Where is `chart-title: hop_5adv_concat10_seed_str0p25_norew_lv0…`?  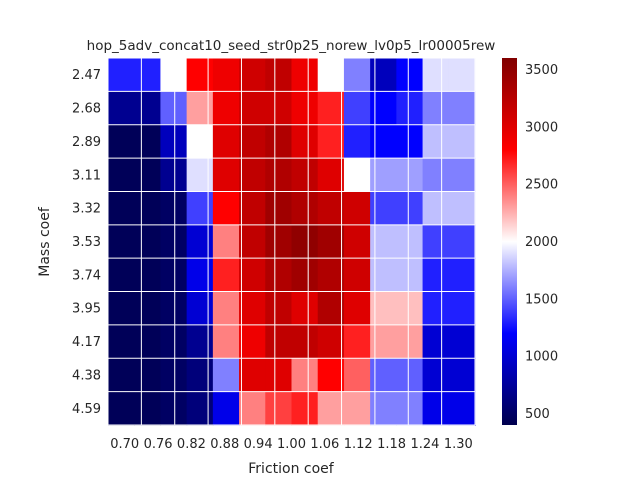
chart-title: hop_5adv_concat10_seed_str0p25_norew_lv0… is located at coordinates (291, 46).